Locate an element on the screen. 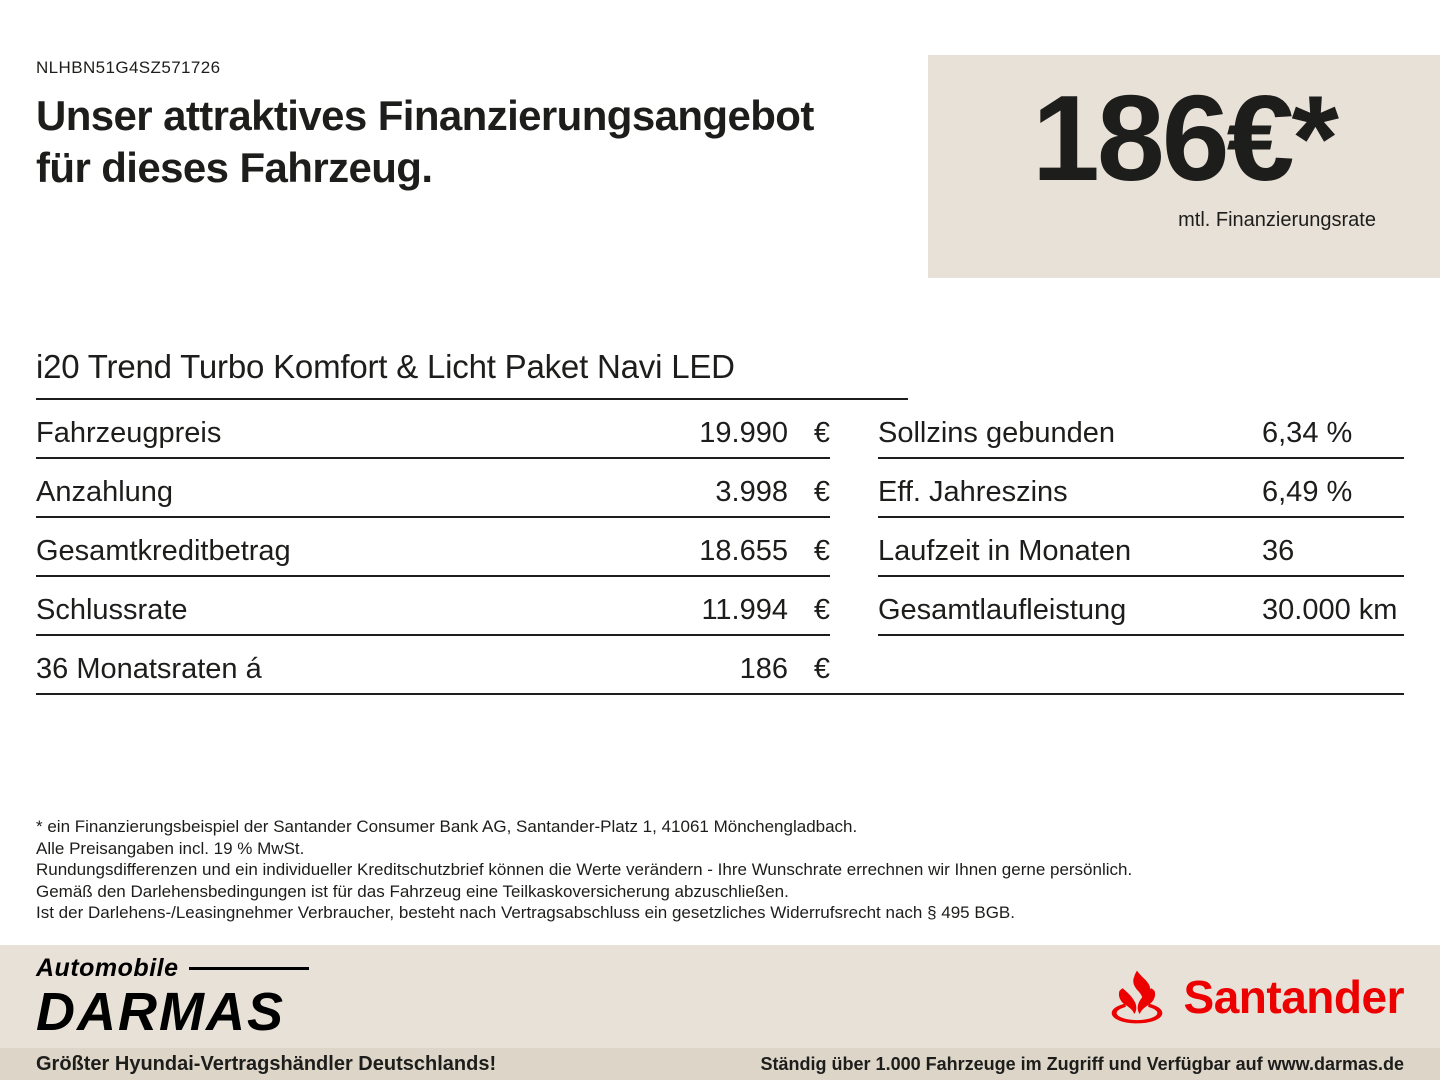 Image resolution: width=1440 pixels, height=1080 pixels. finance-row-sollzins: Sollzins gebunden 6,34 % is located at coordinates (1141, 429).